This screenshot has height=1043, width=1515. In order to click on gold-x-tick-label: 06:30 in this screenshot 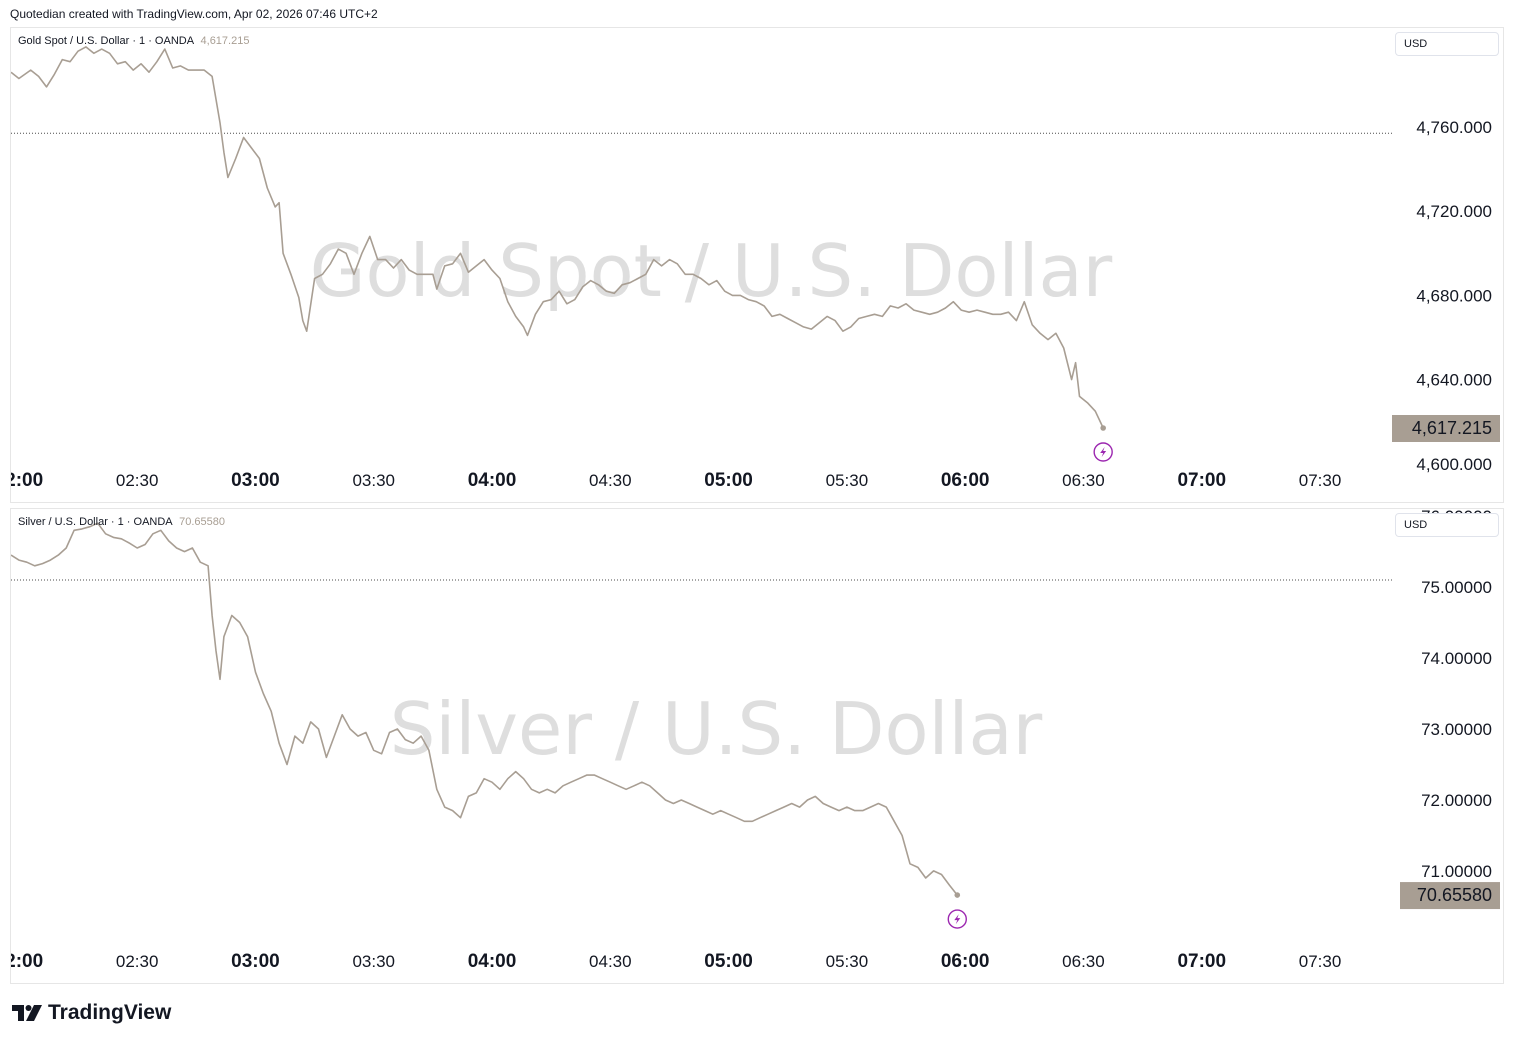, I will do `click(1083, 480)`.